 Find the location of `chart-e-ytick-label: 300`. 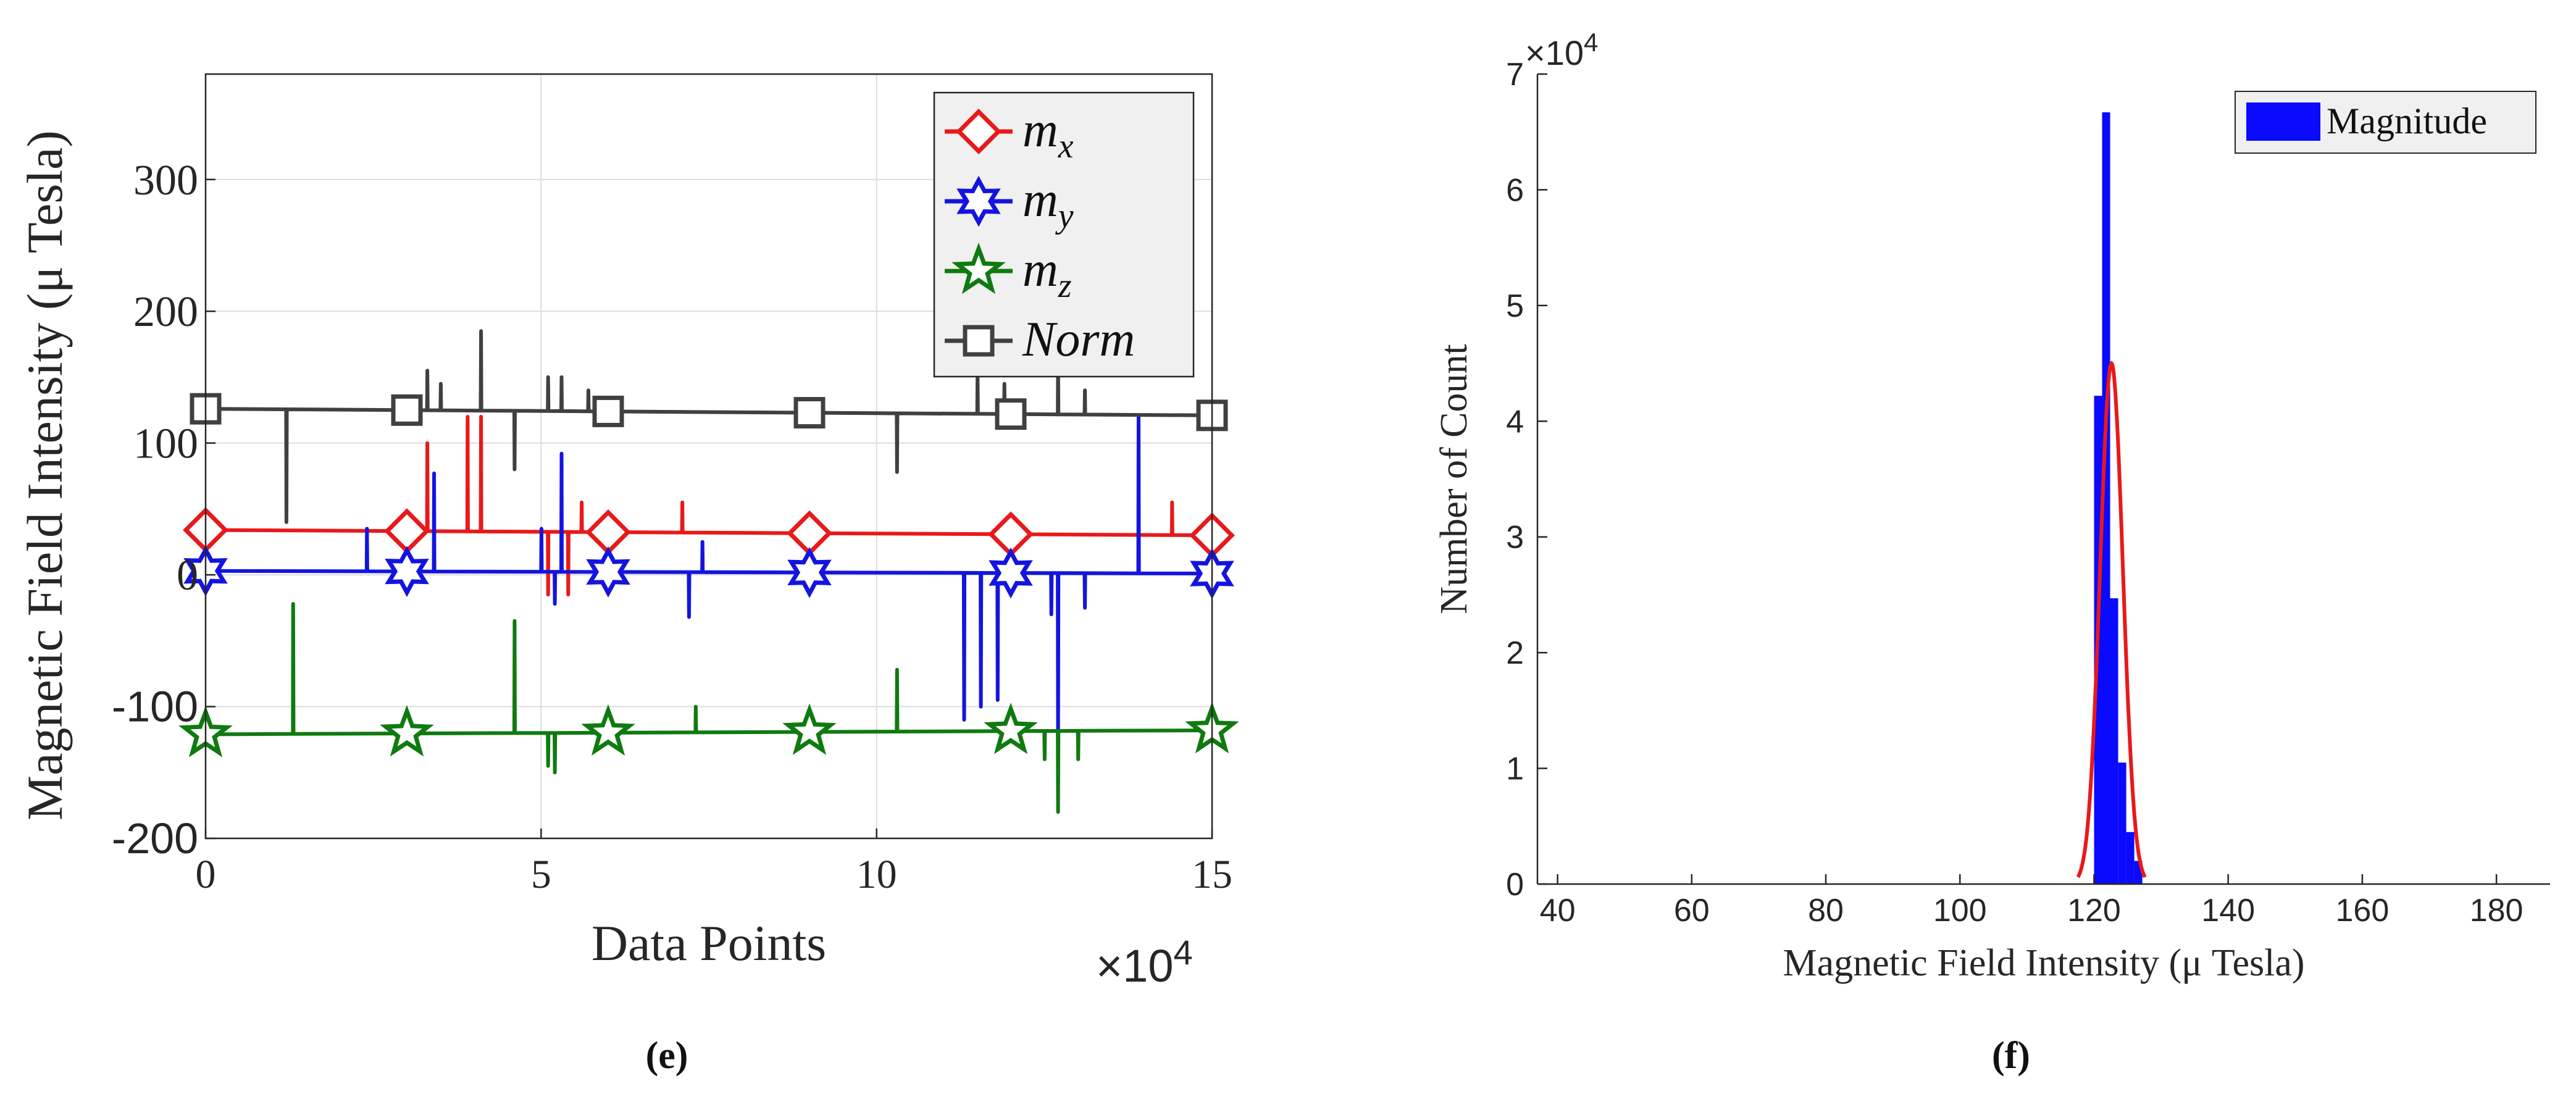

chart-e-ytick-label: 300 is located at coordinates (165, 180).